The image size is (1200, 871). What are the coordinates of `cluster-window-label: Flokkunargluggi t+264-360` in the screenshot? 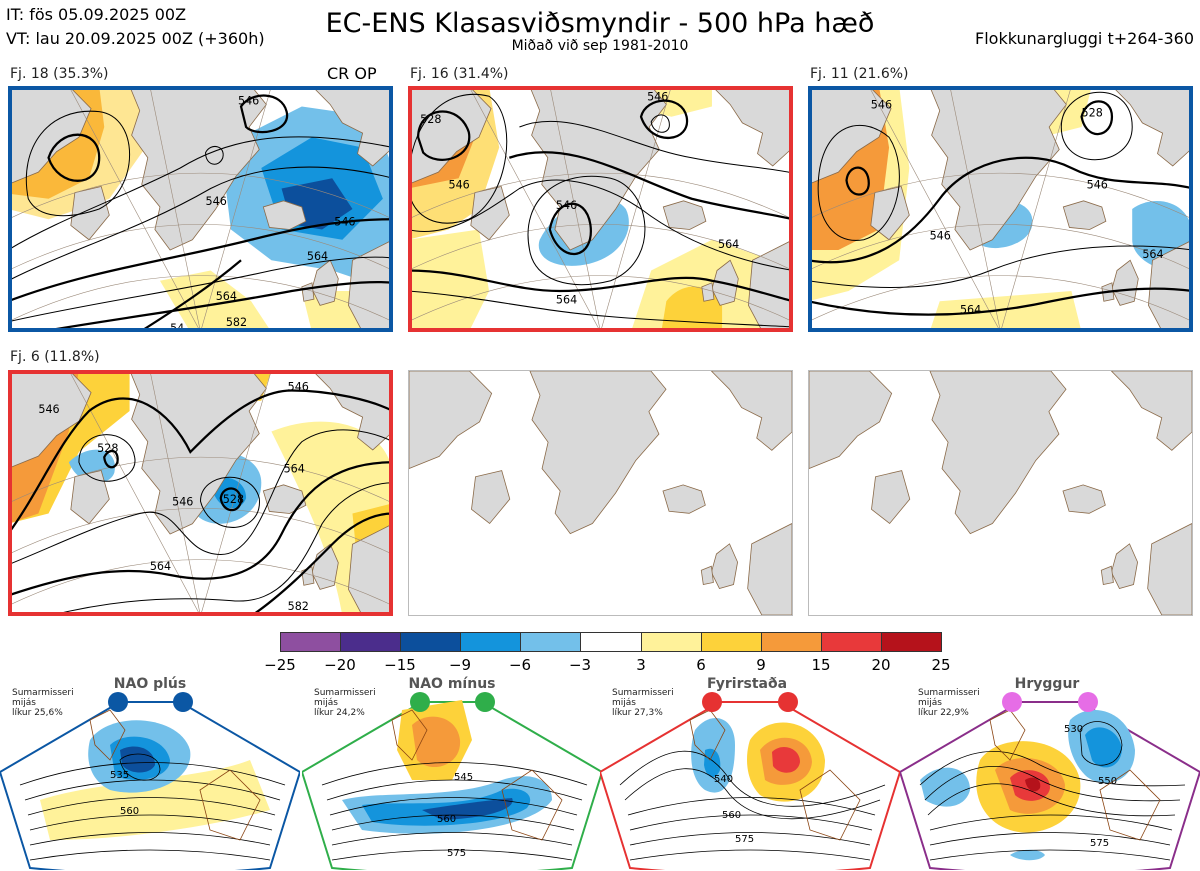 It's located at (1084, 38).